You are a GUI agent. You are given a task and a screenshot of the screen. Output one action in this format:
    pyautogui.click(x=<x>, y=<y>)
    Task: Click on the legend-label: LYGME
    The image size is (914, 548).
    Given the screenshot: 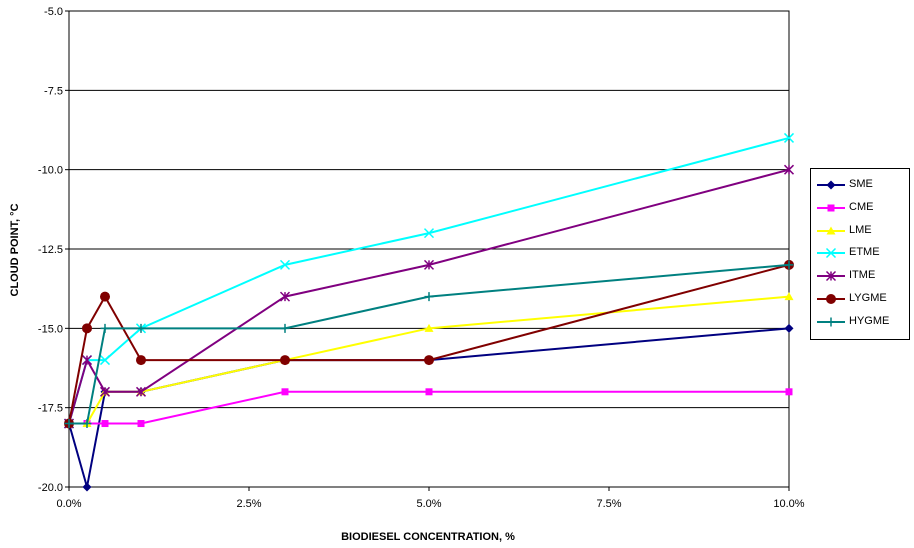 What is the action you would take?
    pyautogui.click(x=868, y=298)
    